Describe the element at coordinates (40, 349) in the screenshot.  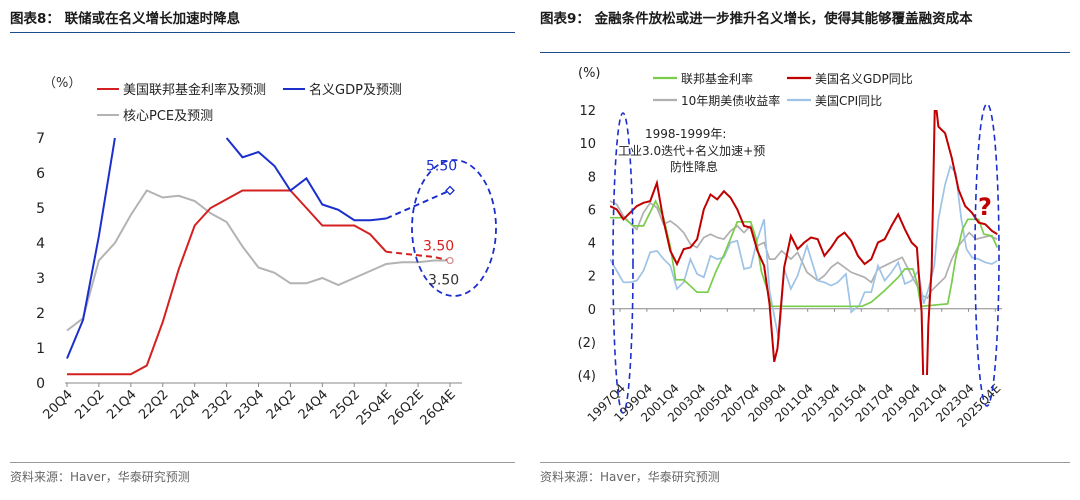
I see `y-tick-label: 1` at that location.